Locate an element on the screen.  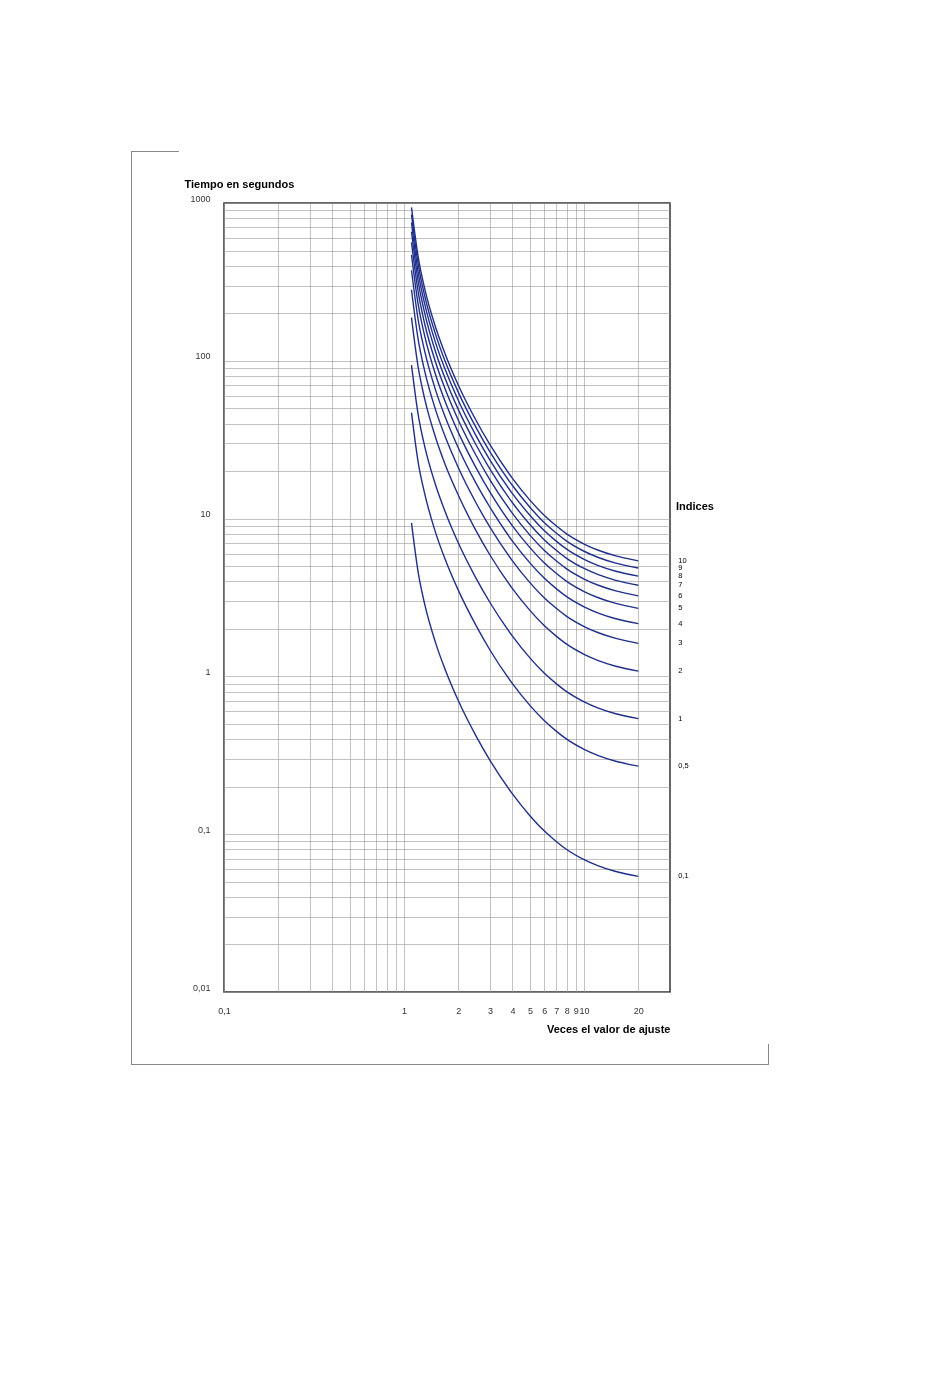
y-tick-label: 0,01 is located at coordinates (201, 987).